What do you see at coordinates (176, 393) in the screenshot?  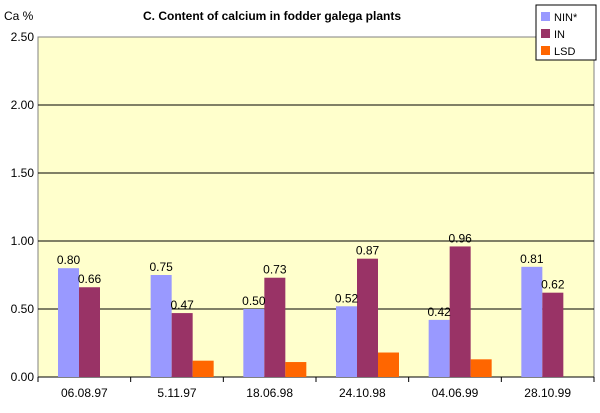 I see `x-tick-label: 5.11.97` at bounding box center [176, 393].